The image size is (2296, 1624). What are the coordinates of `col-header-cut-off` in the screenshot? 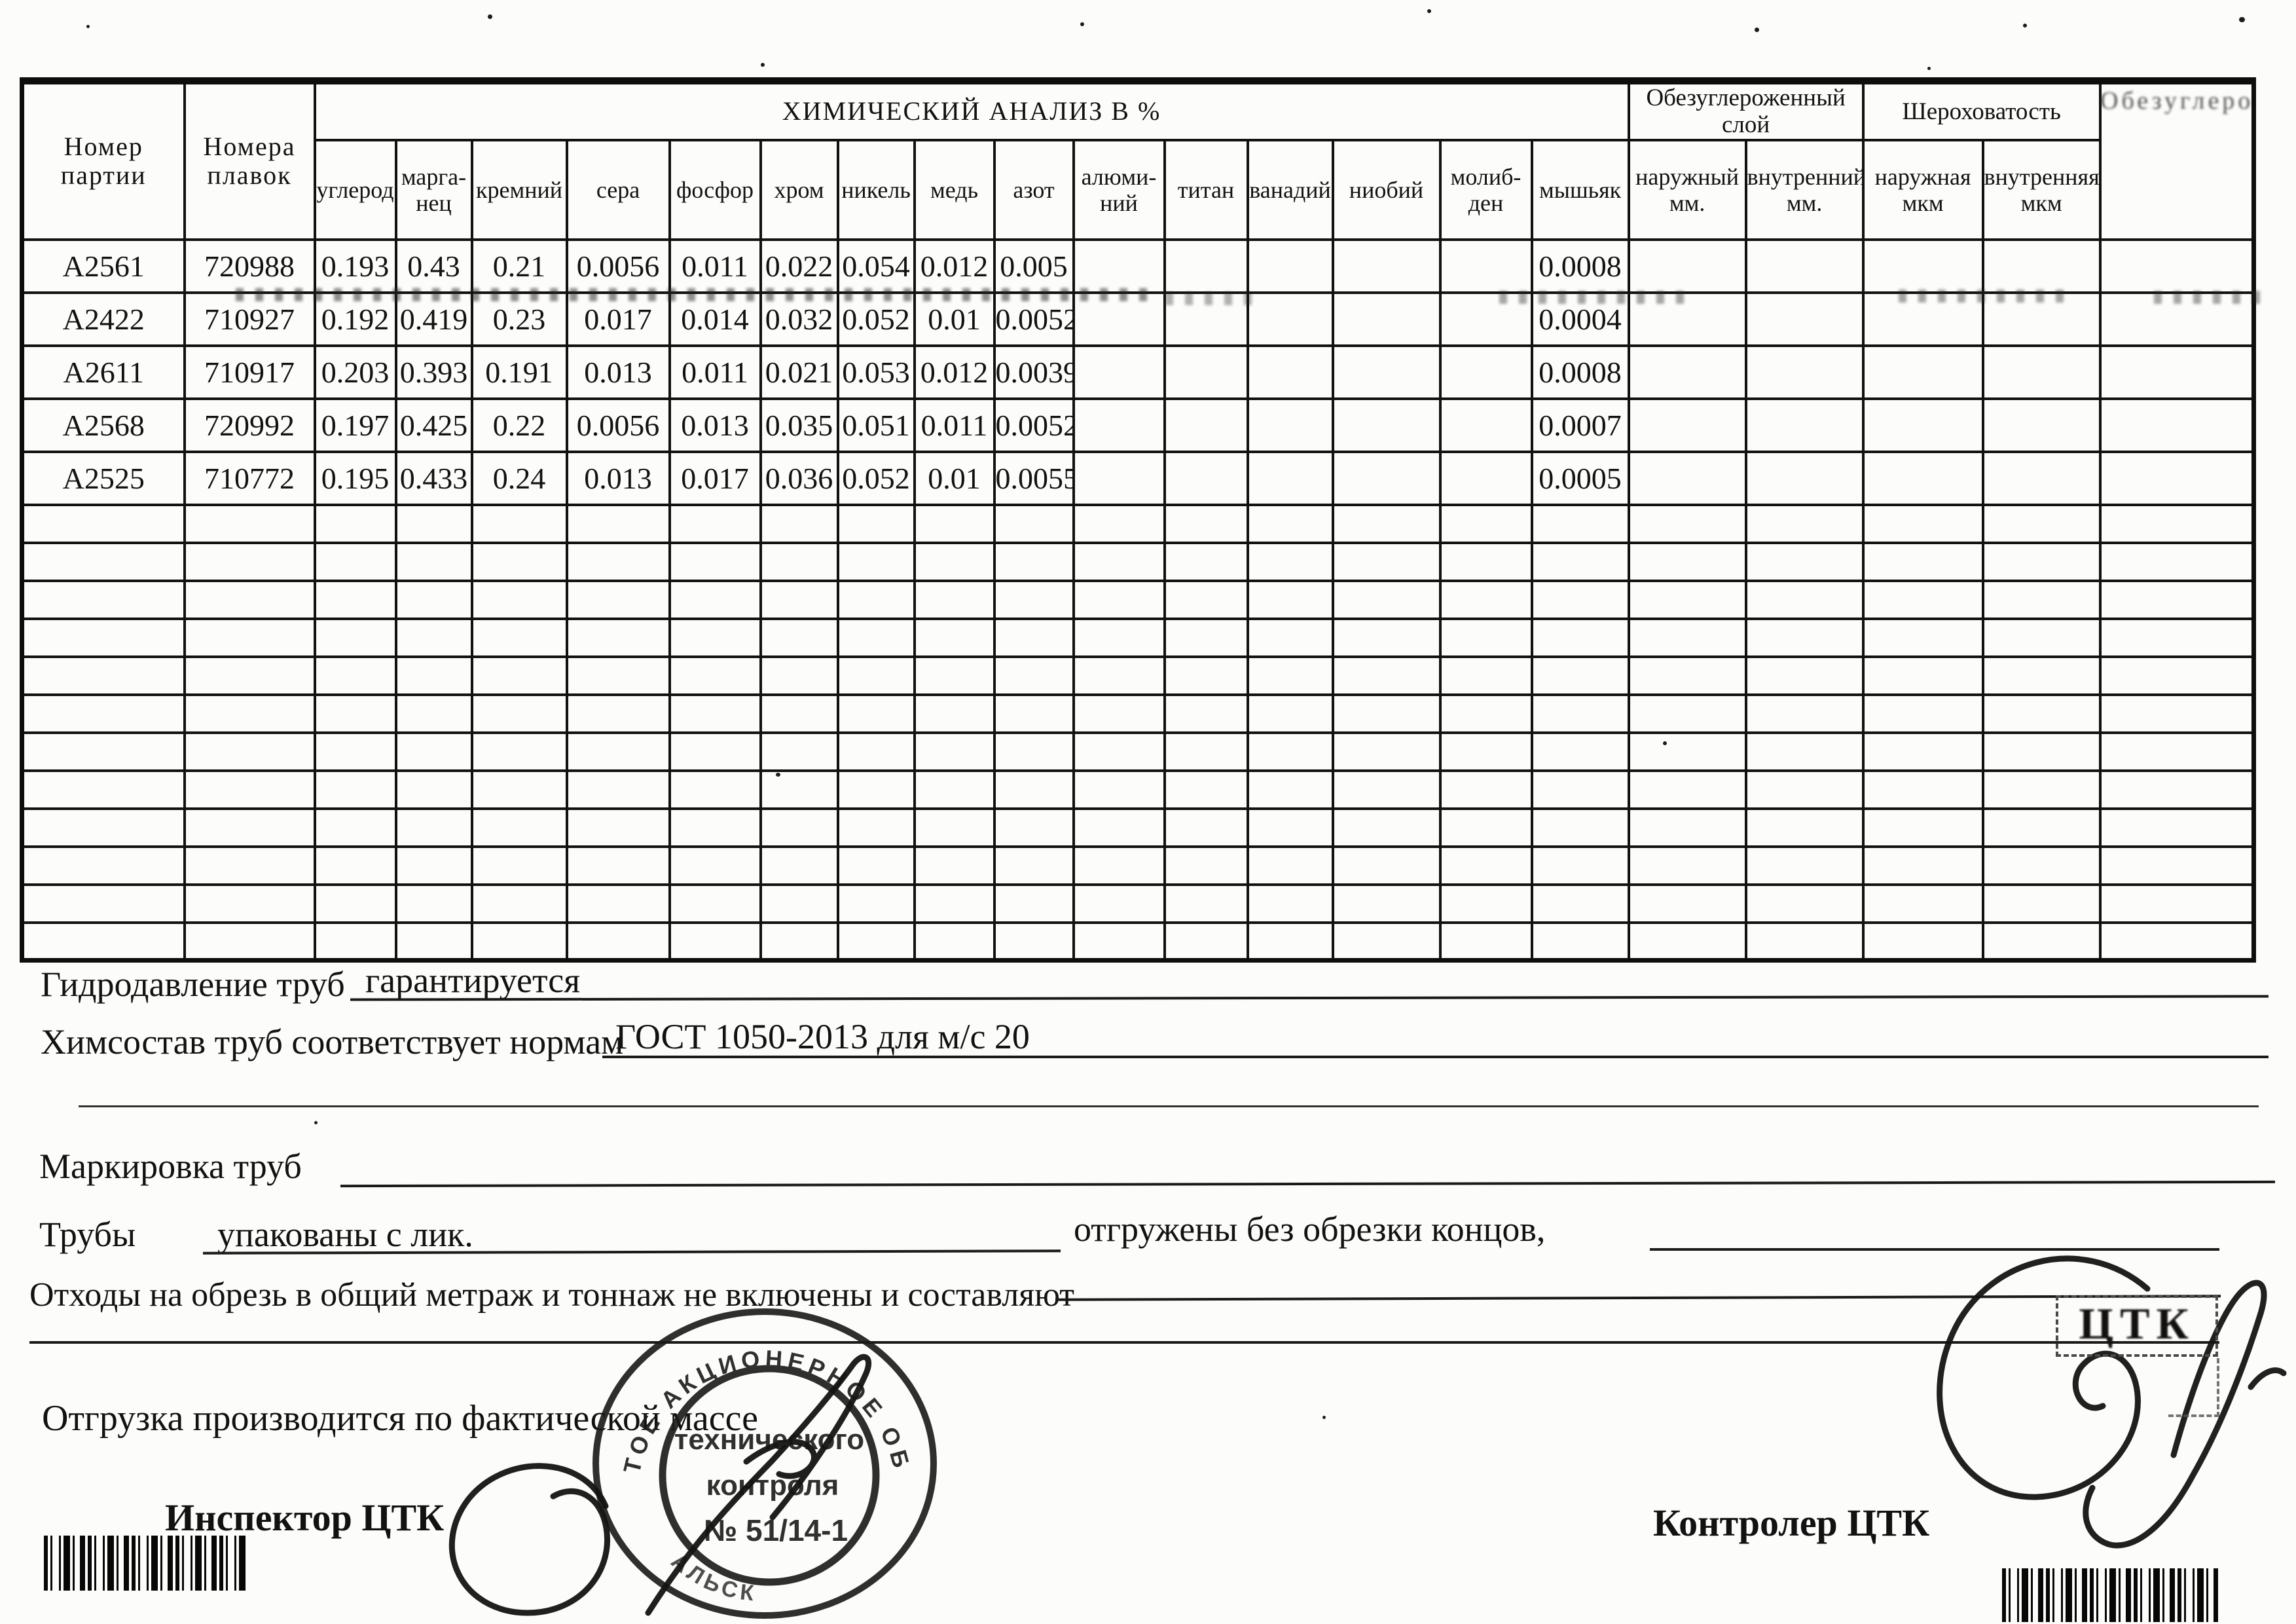 It's located at (2176, 160).